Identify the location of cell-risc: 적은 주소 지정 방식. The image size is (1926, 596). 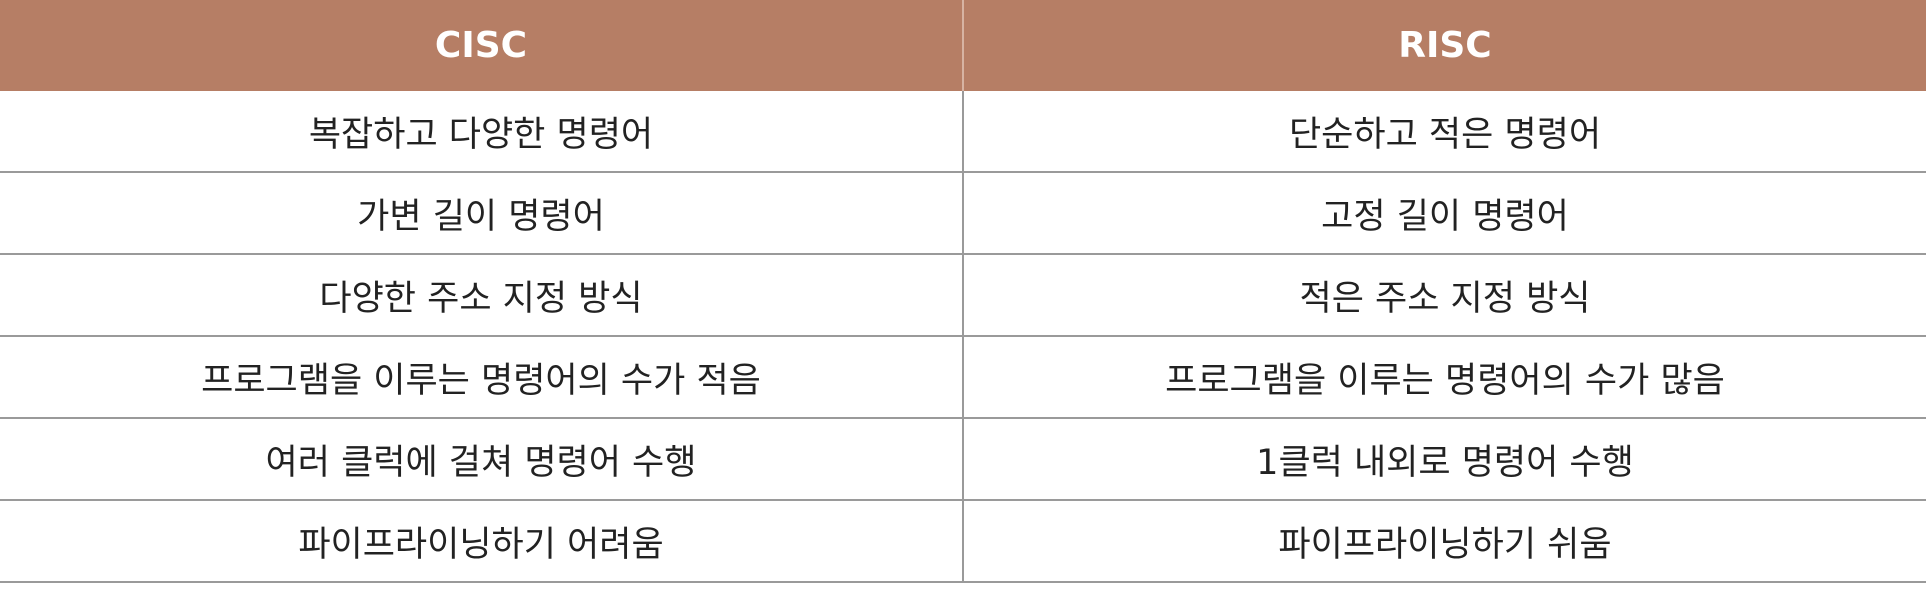
(1444, 295).